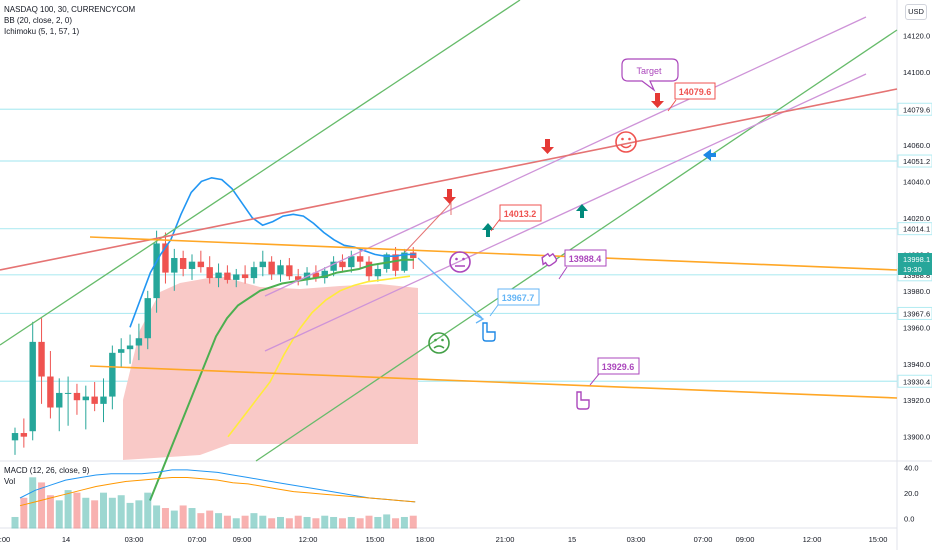 This screenshot has height=550, width=932. Describe the element at coordinates (439, 343) in the screenshot. I see `sad-emoji-icon` at that location.